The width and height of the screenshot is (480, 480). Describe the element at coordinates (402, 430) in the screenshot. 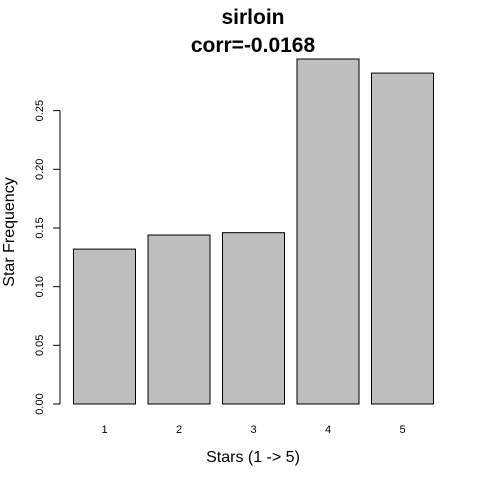

I see `x-tick-label: 5` at that location.